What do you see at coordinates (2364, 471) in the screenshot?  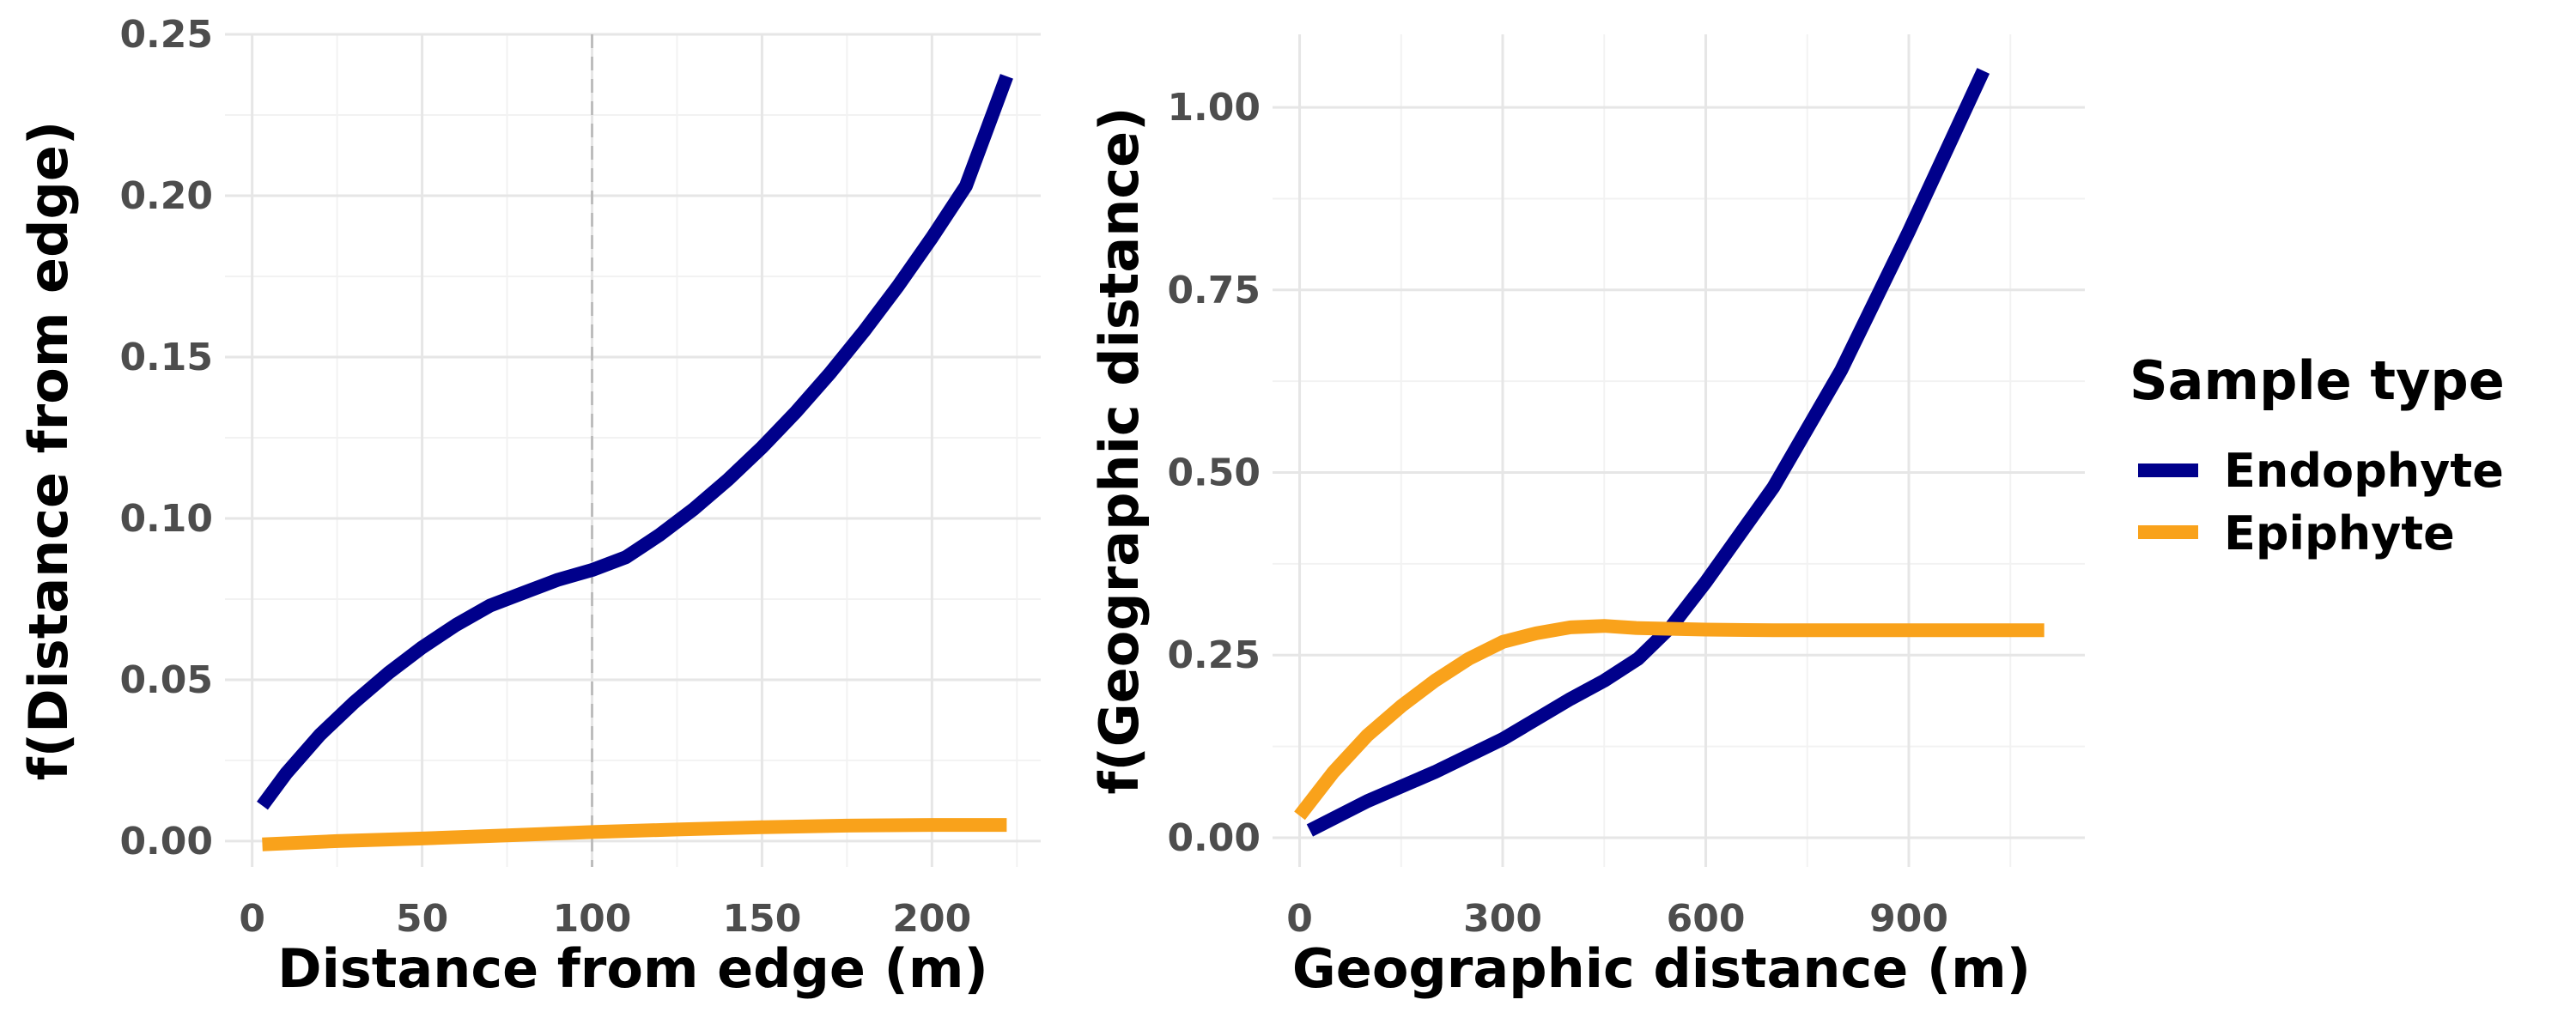 I see `legend-label-endophyte: Endophyte` at bounding box center [2364, 471].